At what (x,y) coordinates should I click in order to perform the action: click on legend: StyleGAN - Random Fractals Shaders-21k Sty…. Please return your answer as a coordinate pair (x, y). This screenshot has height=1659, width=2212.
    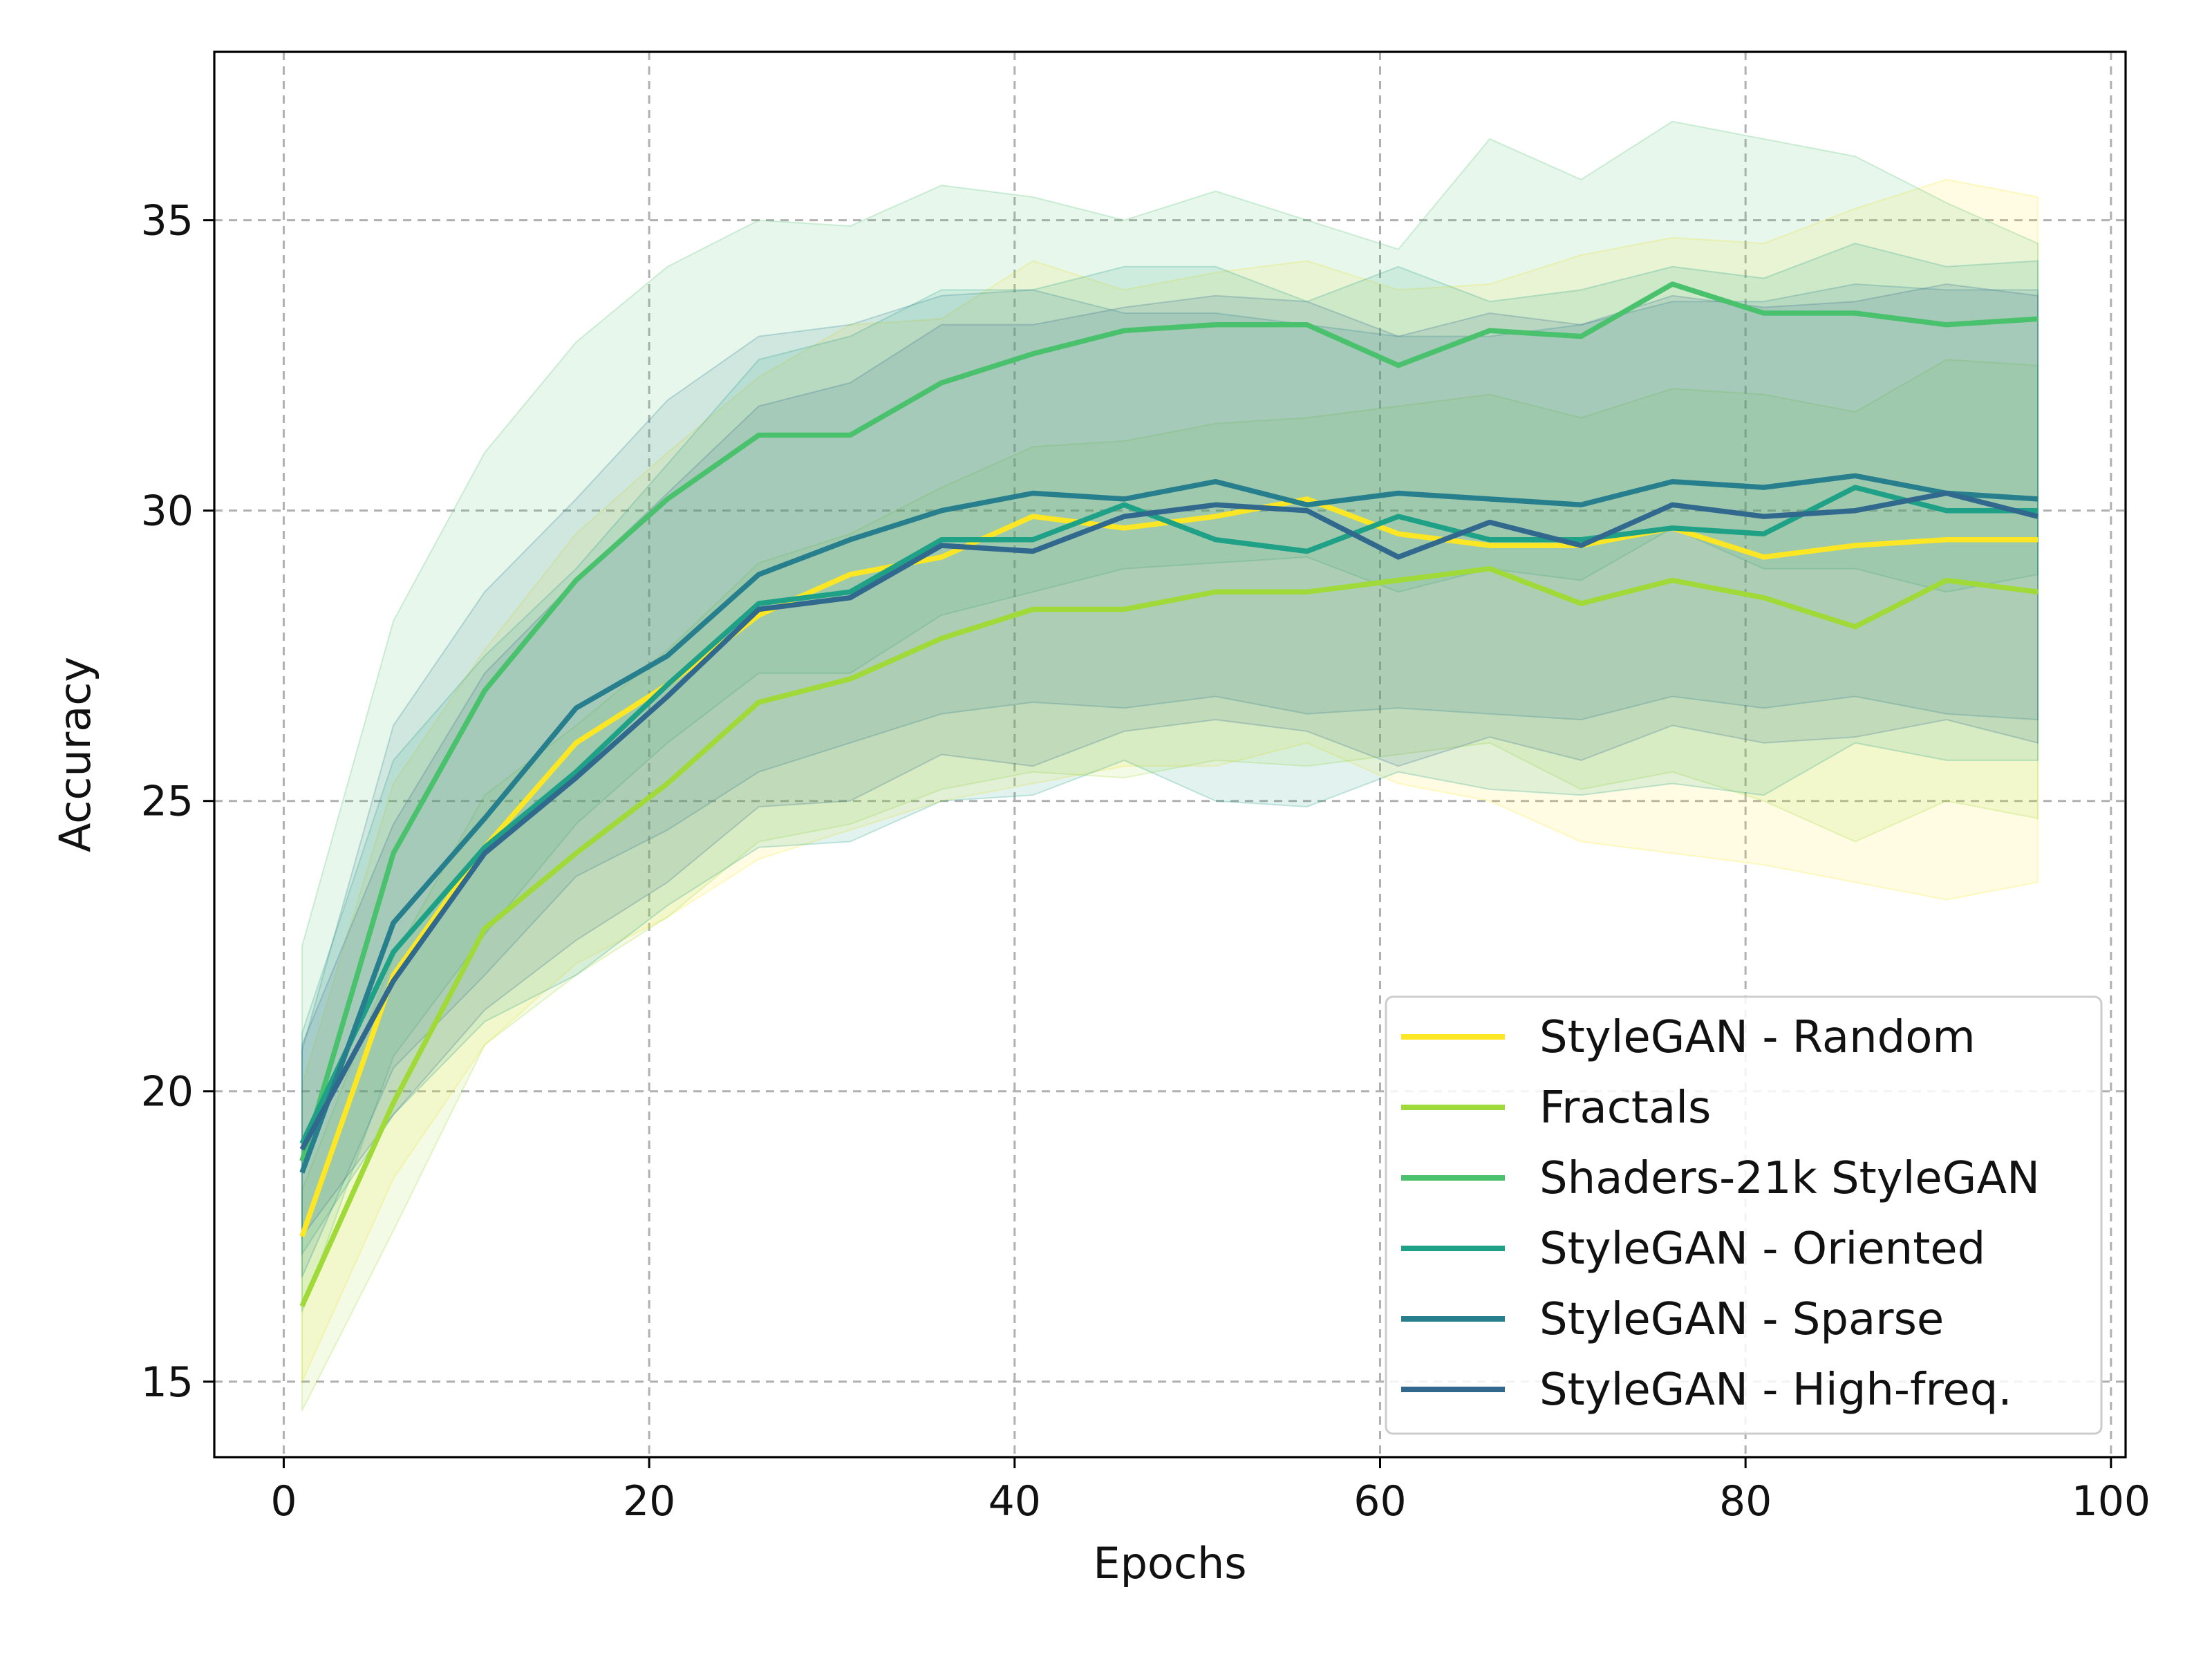
    Looking at the image, I should click on (1744, 1215).